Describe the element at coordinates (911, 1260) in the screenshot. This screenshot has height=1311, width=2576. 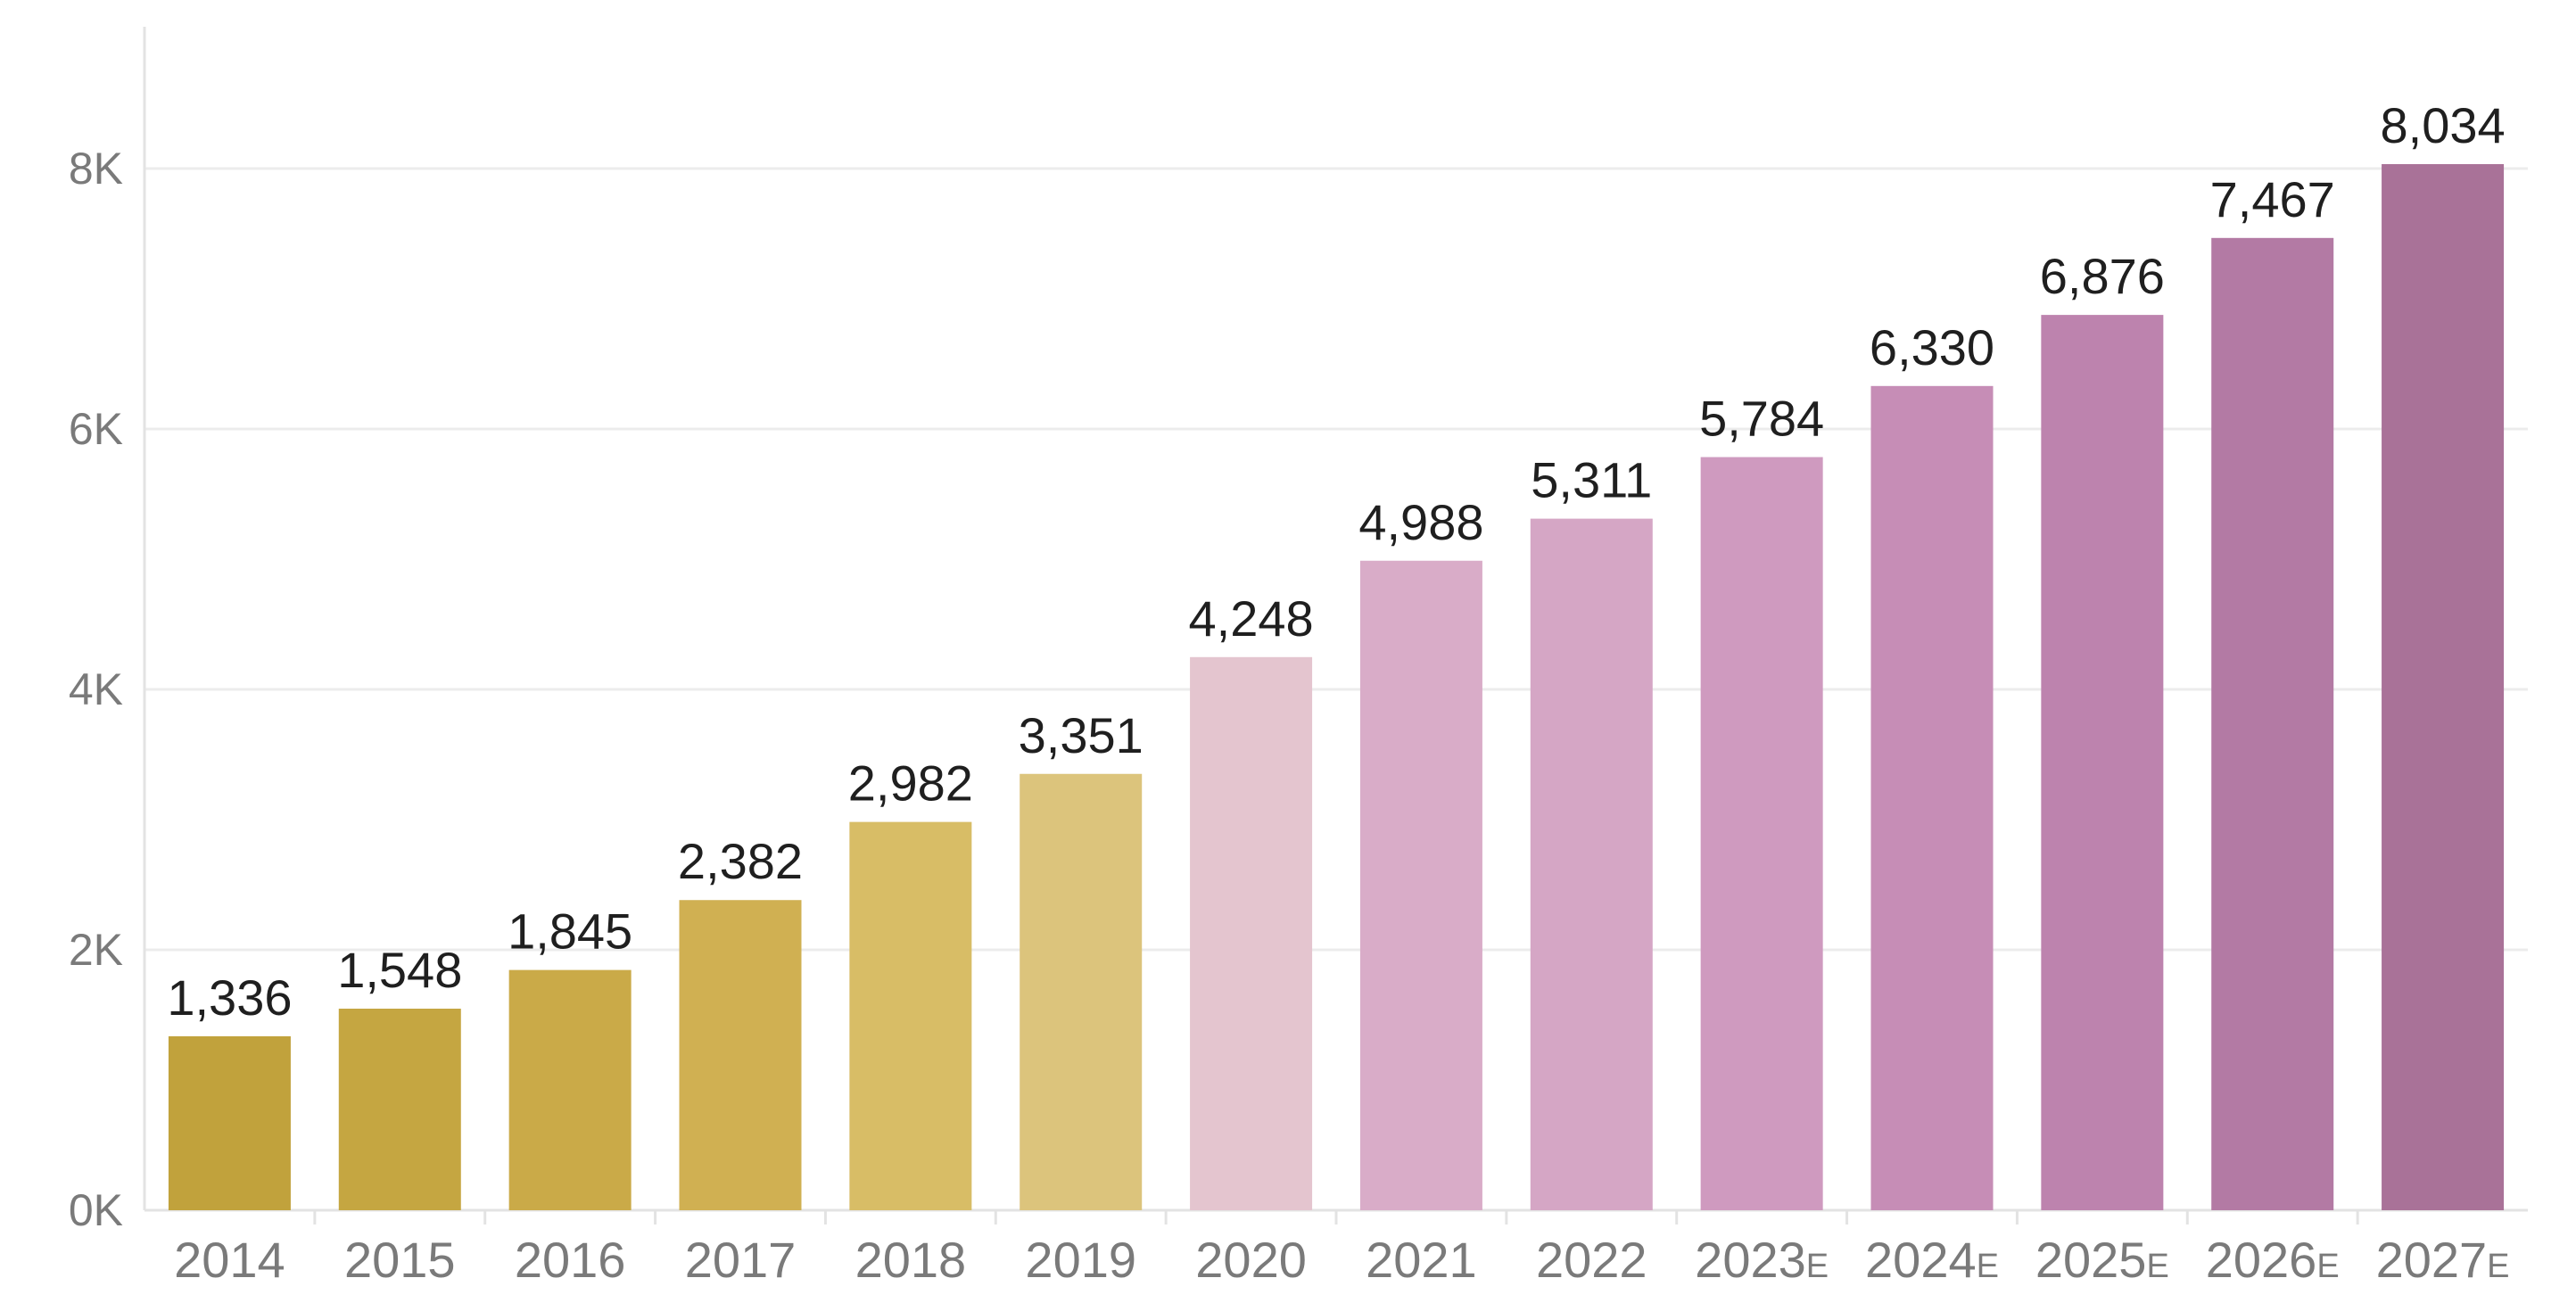
I see `x-tick-label: 2018` at that location.